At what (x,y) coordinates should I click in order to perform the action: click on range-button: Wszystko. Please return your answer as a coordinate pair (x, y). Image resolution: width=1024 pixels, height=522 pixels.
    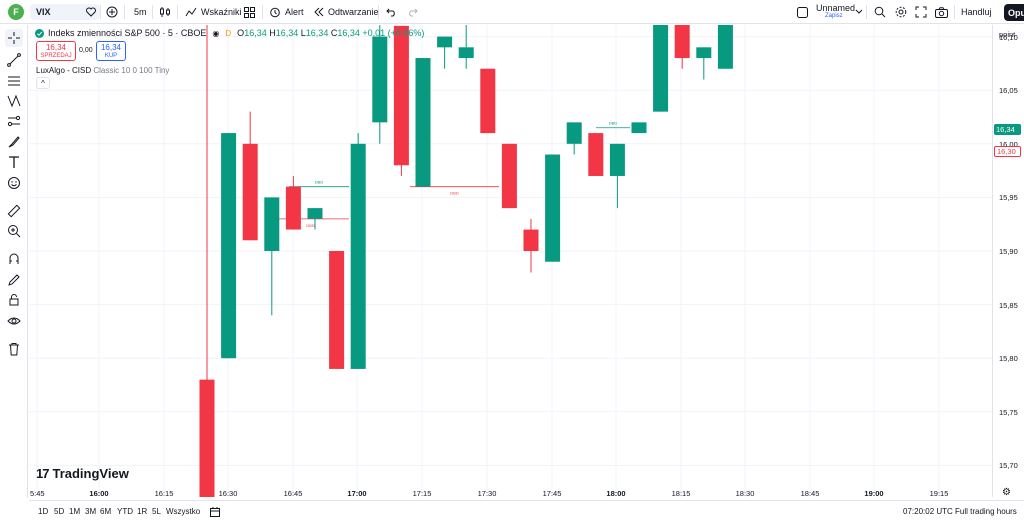
    Looking at the image, I should click on (183, 511).